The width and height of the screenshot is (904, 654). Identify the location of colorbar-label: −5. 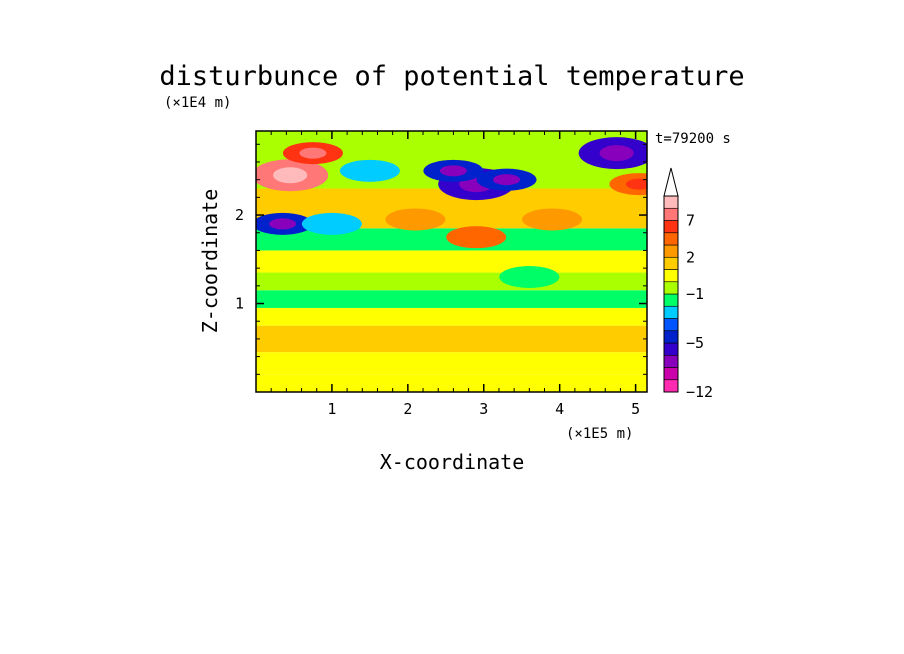
(695, 343).